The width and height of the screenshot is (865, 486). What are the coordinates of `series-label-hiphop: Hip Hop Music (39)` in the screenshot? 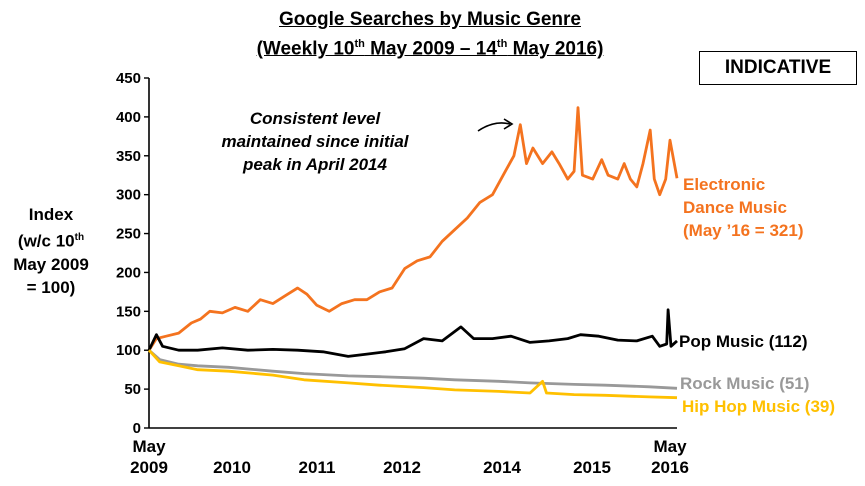 It's located at (759, 406).